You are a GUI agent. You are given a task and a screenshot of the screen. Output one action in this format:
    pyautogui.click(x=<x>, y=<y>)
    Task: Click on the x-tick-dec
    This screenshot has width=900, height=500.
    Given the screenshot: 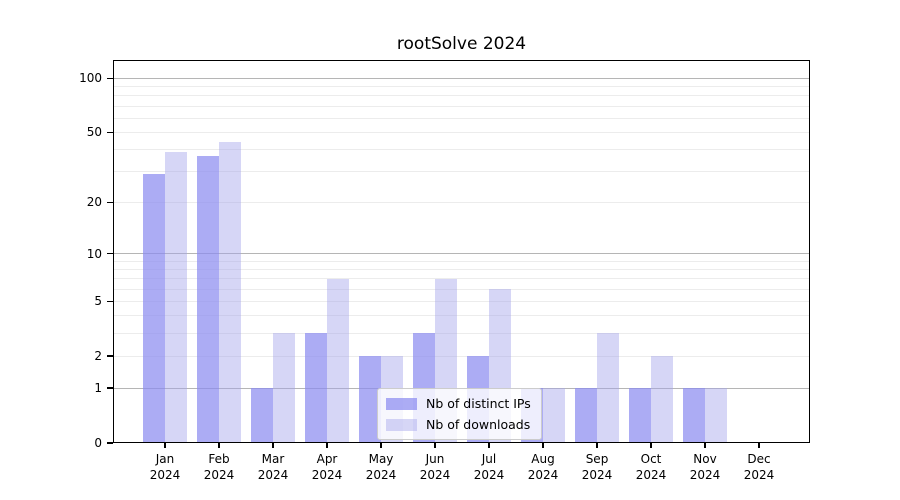 What is the action you would take?
    pyautogui.click(x=759, y=445)
    